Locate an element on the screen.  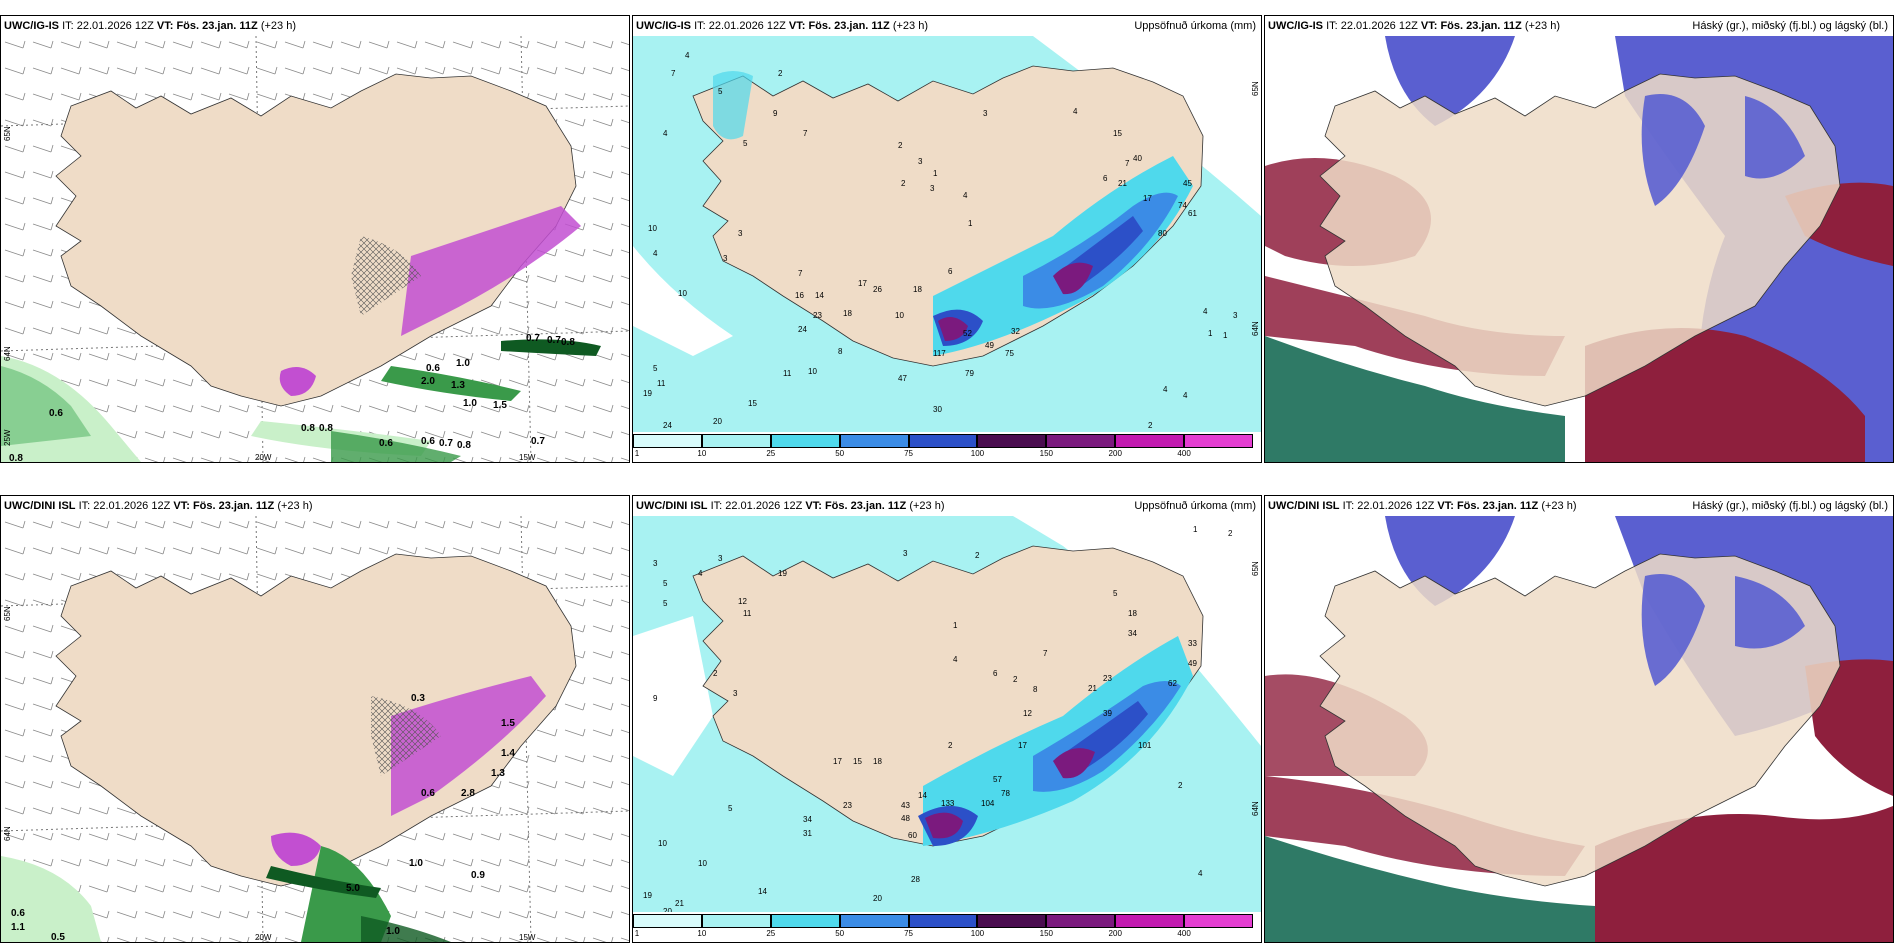
precip-value: 9 is located at coordinates (655, 698).